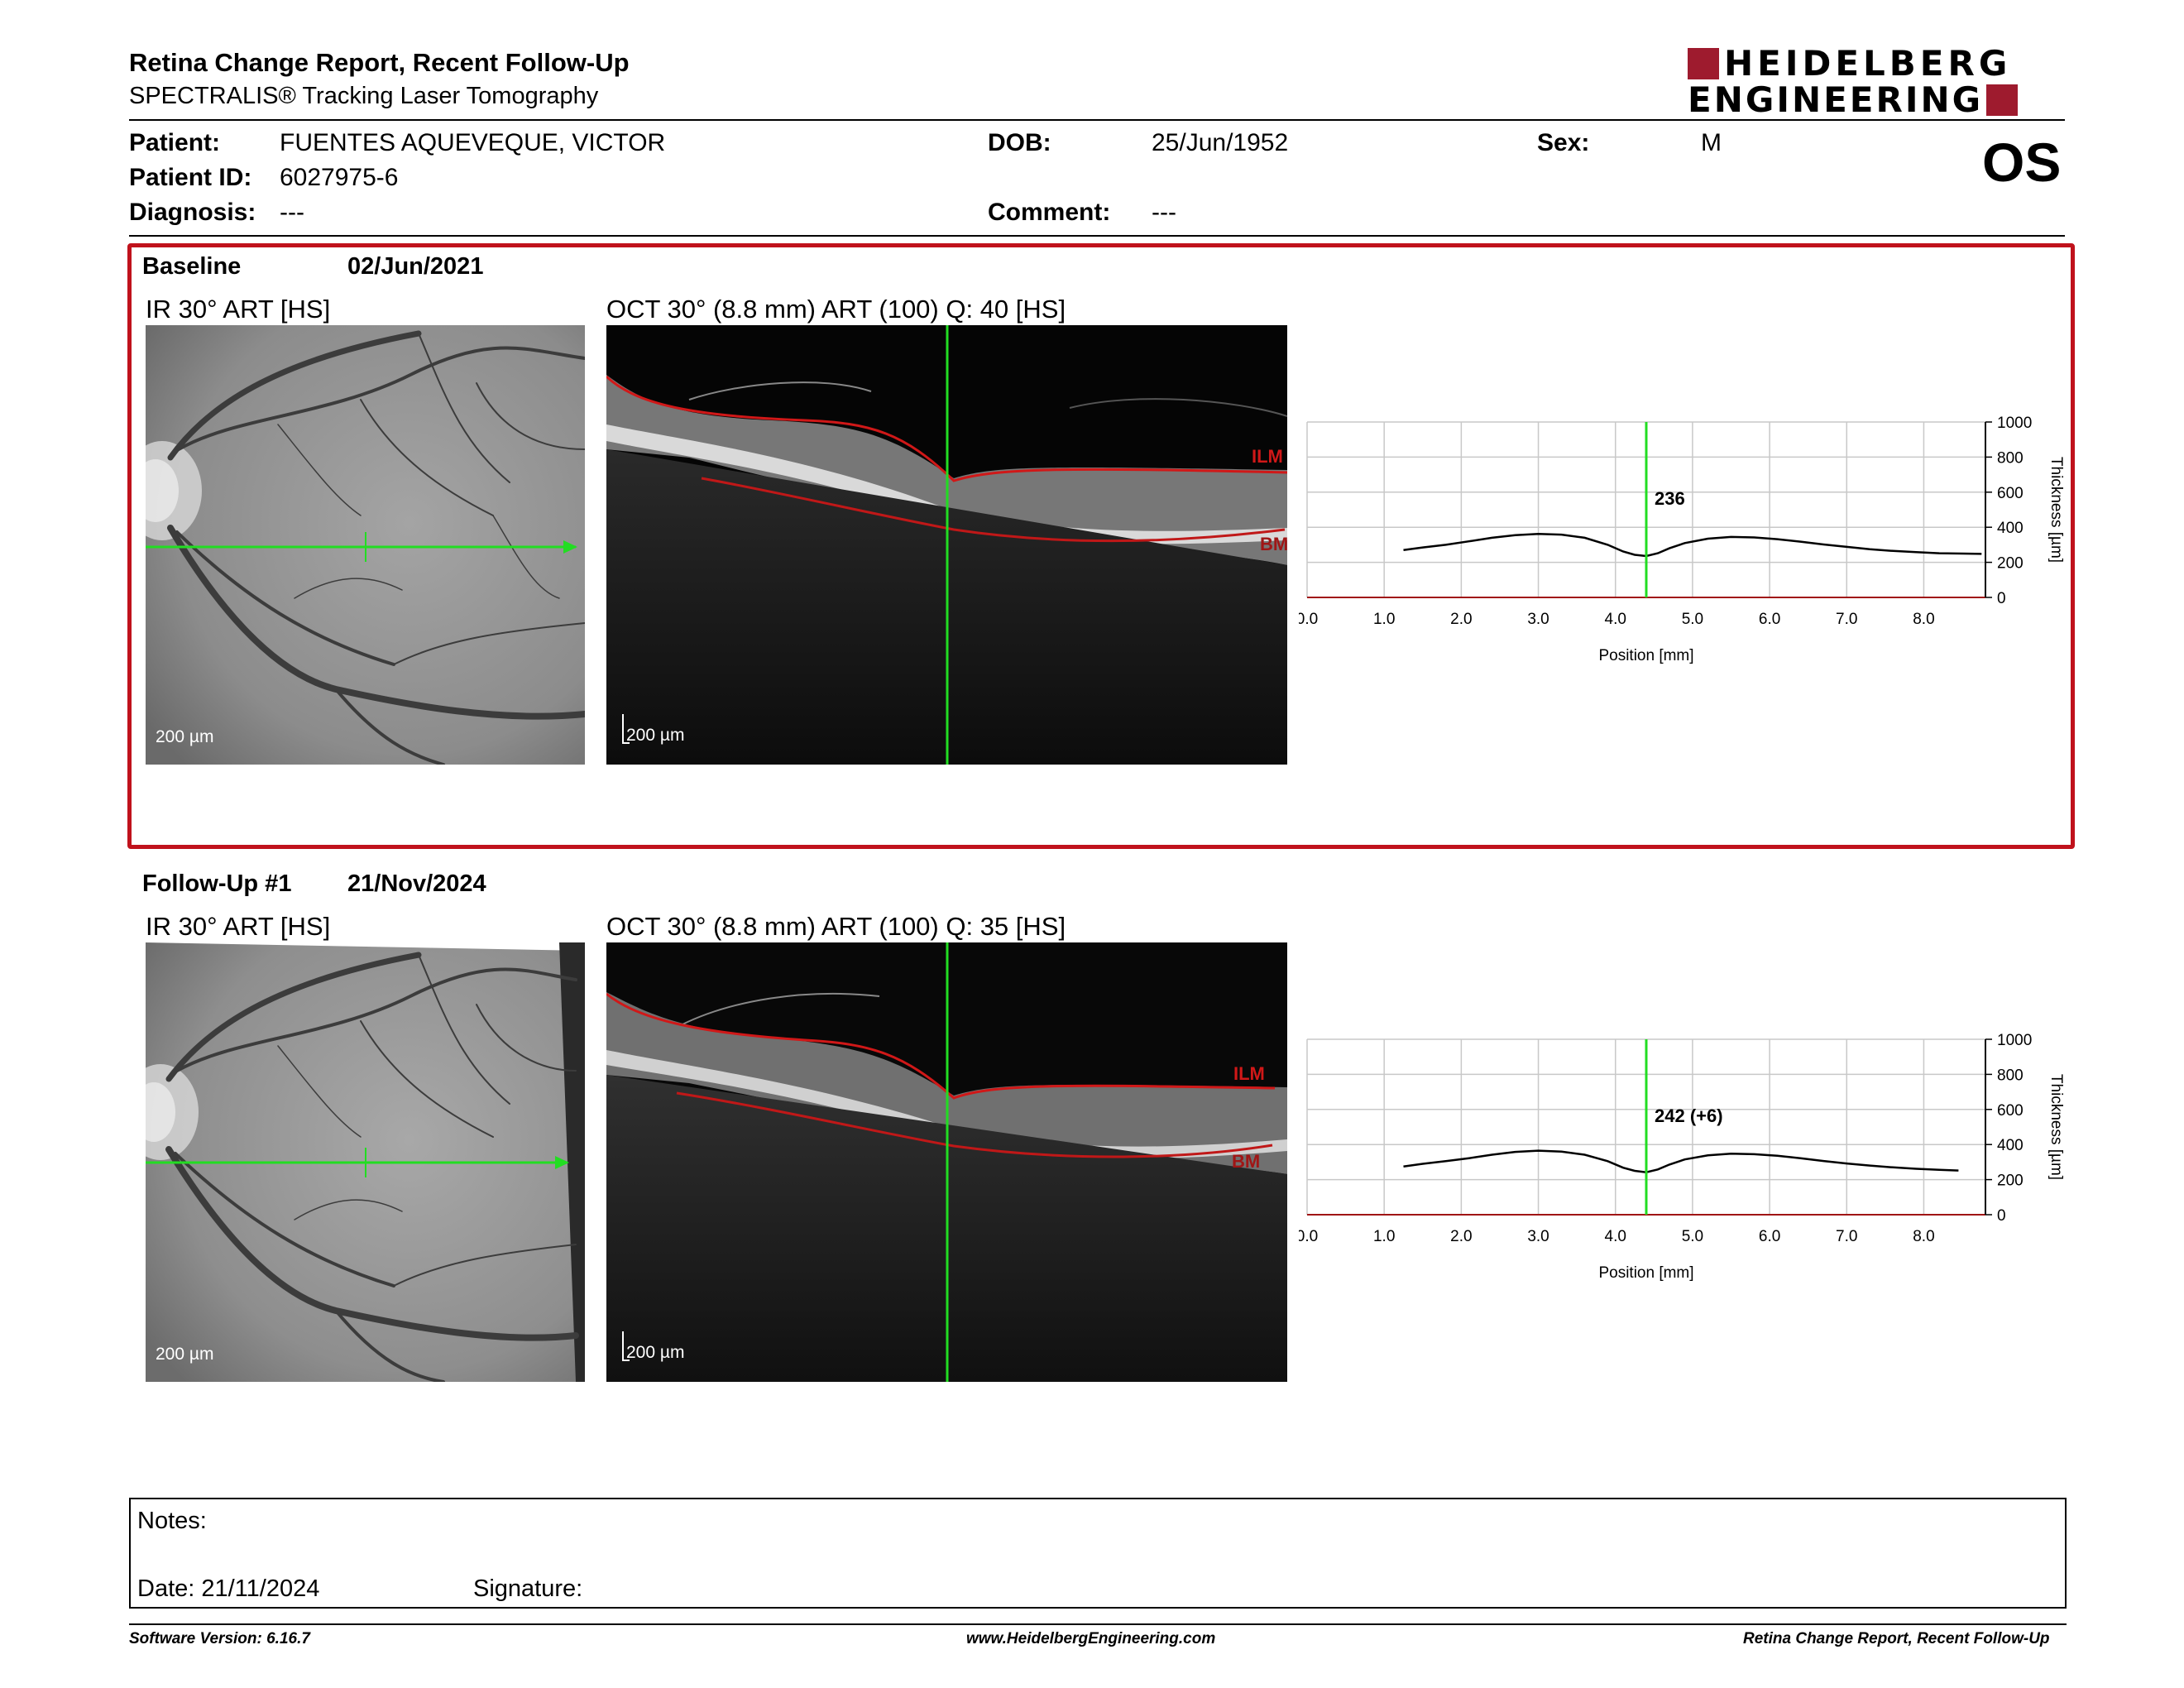 The height and width of the screenshot is (1688, 2184). I want to click on chart0-y-tick-label: 1000, so click(2014, 423).